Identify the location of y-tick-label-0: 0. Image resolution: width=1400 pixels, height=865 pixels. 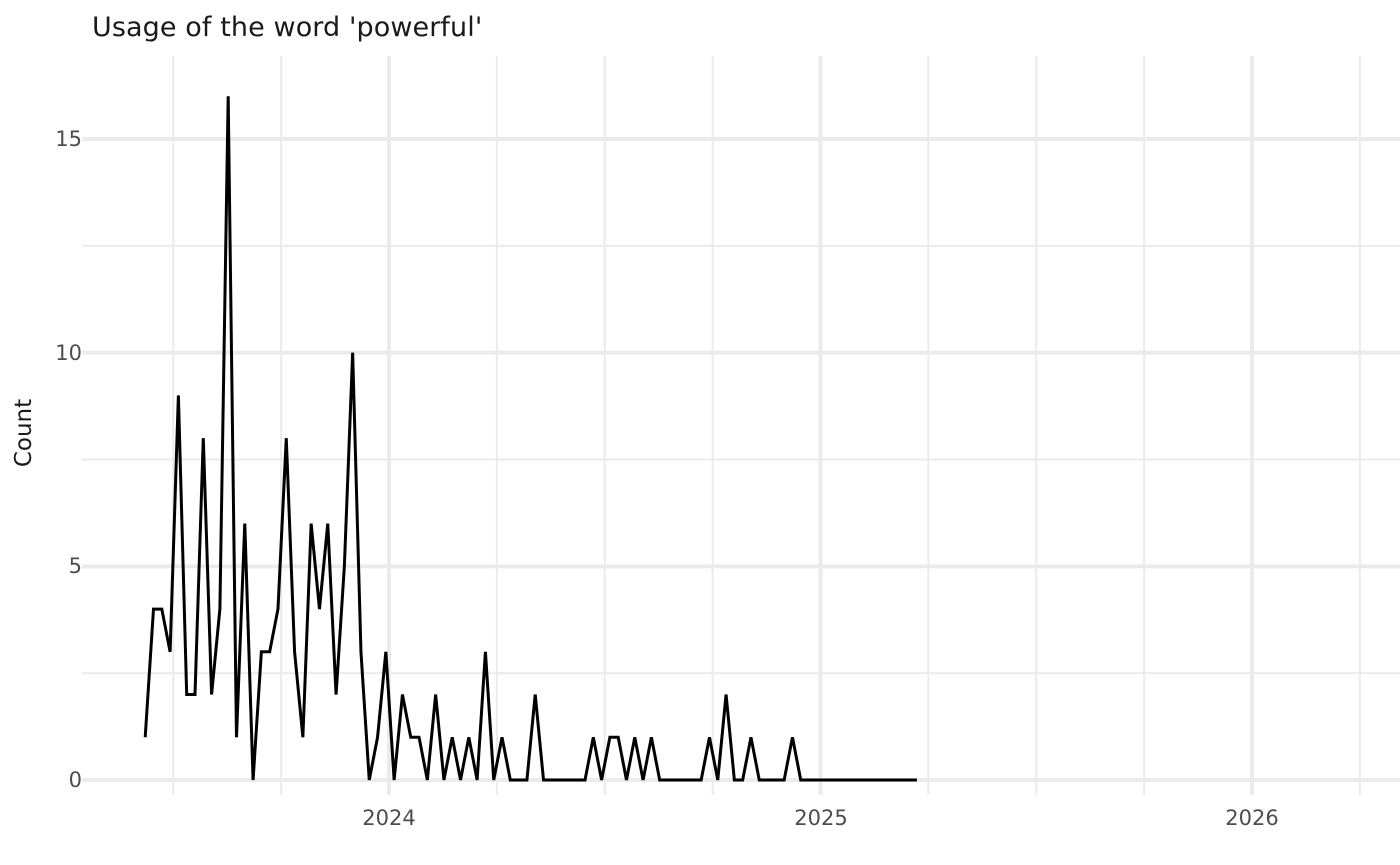
(75, 780).